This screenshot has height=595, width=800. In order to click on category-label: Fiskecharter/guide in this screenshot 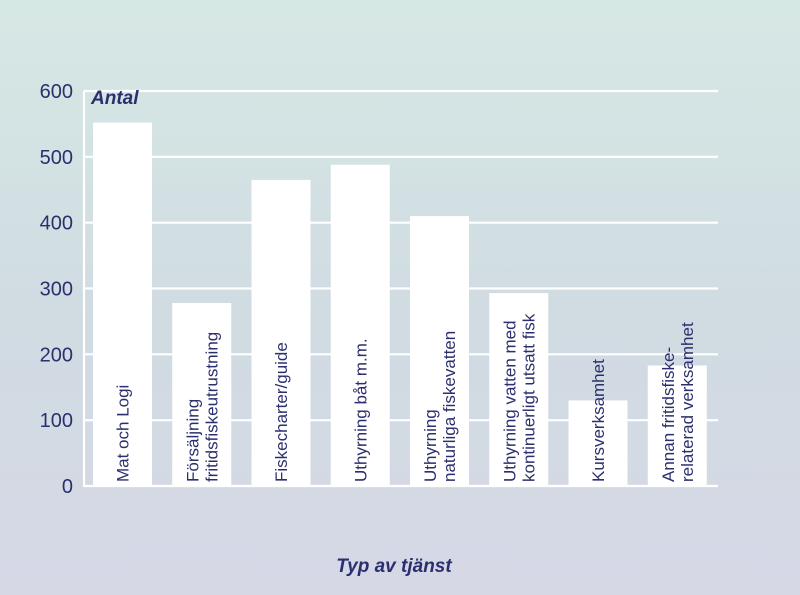, I will do `click(281, 412)`.